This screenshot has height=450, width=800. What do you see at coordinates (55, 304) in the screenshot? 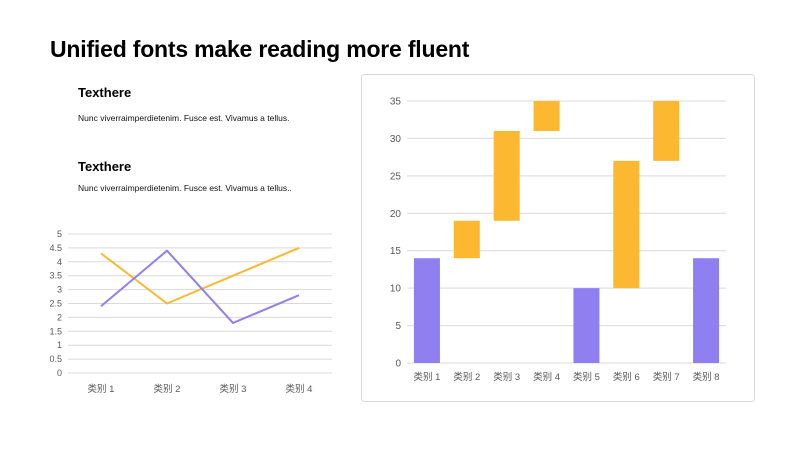
I see `y-tick-label: 2.5` at bounding box center [55, 304].